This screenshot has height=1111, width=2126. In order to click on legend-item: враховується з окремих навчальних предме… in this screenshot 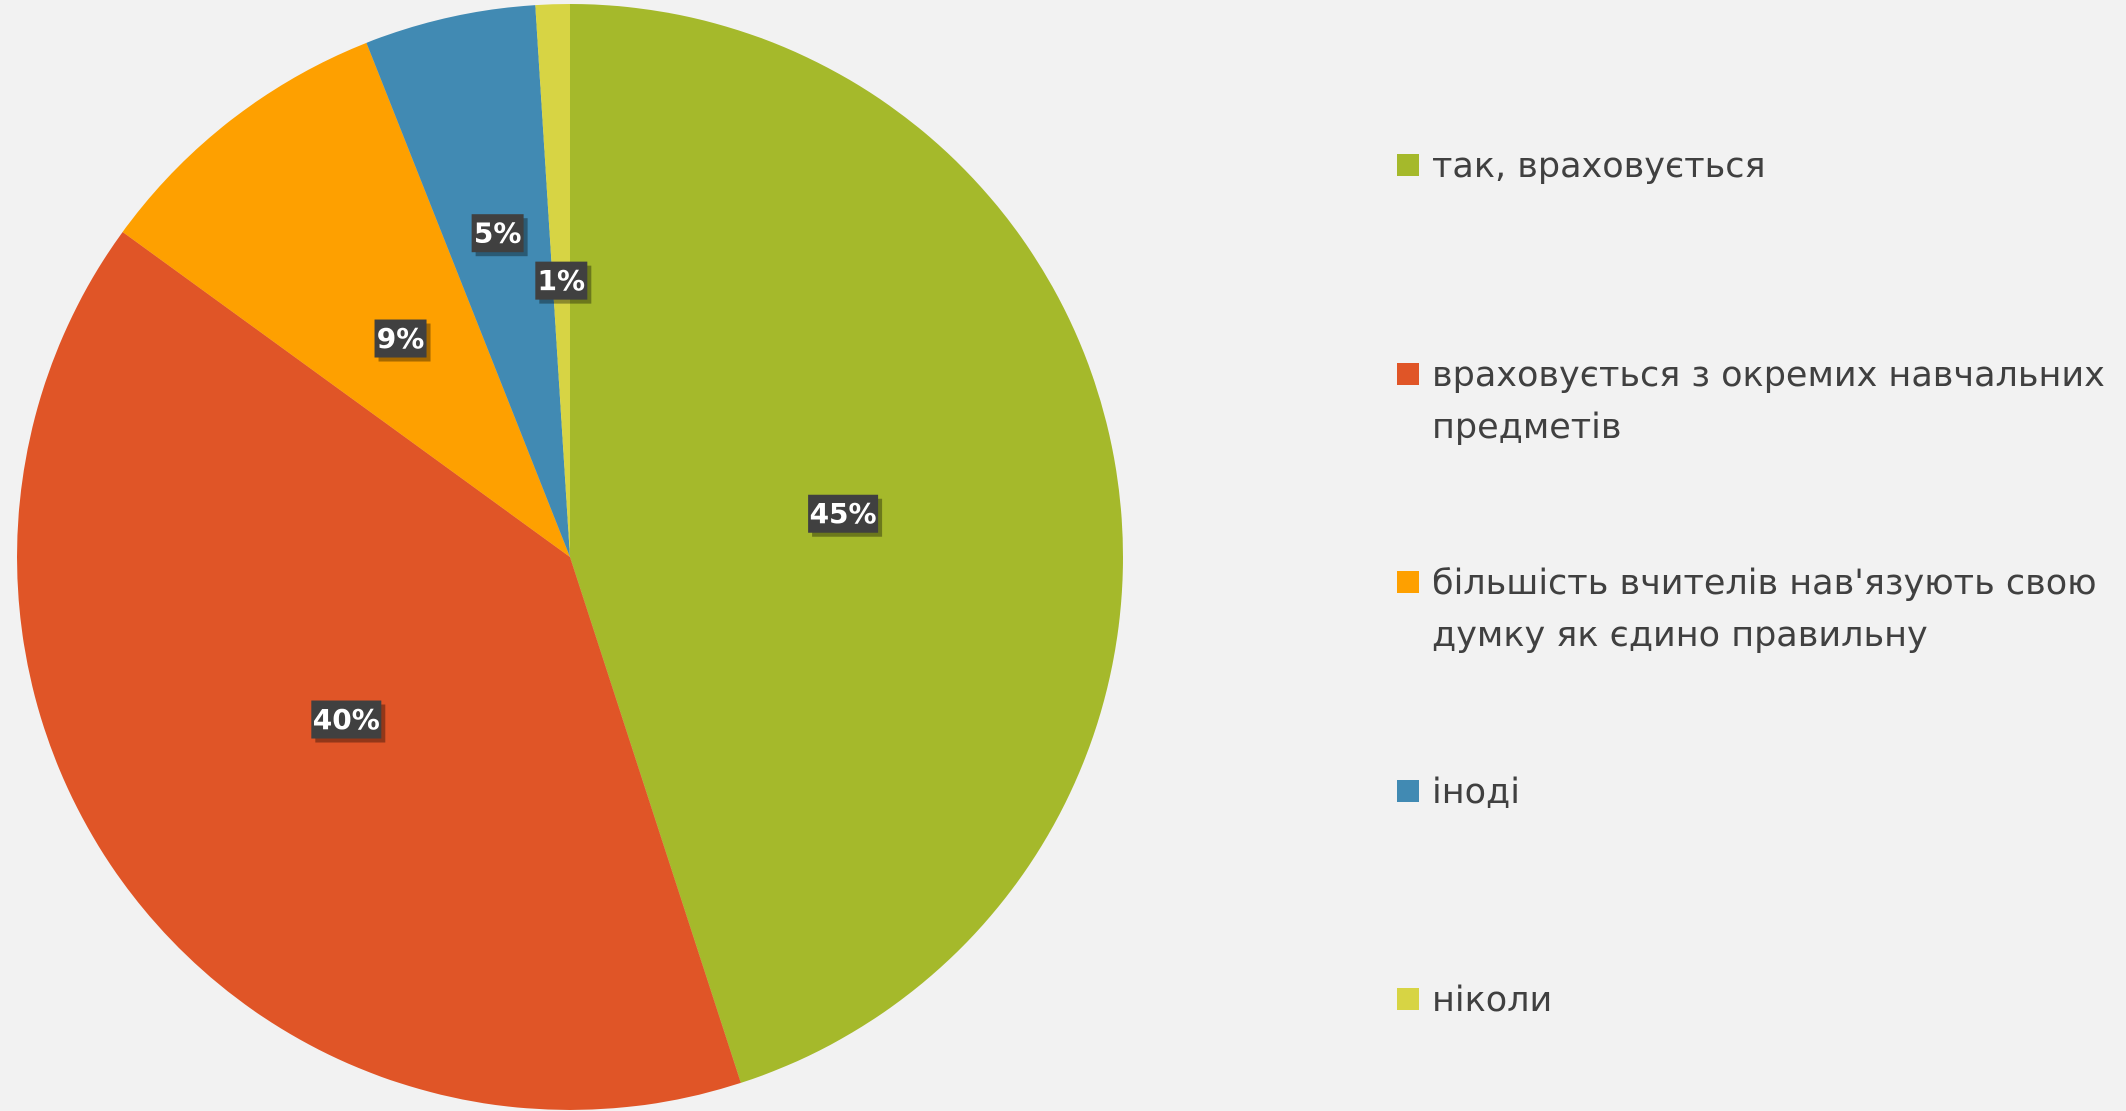, I will do `click(1759, 401)`.